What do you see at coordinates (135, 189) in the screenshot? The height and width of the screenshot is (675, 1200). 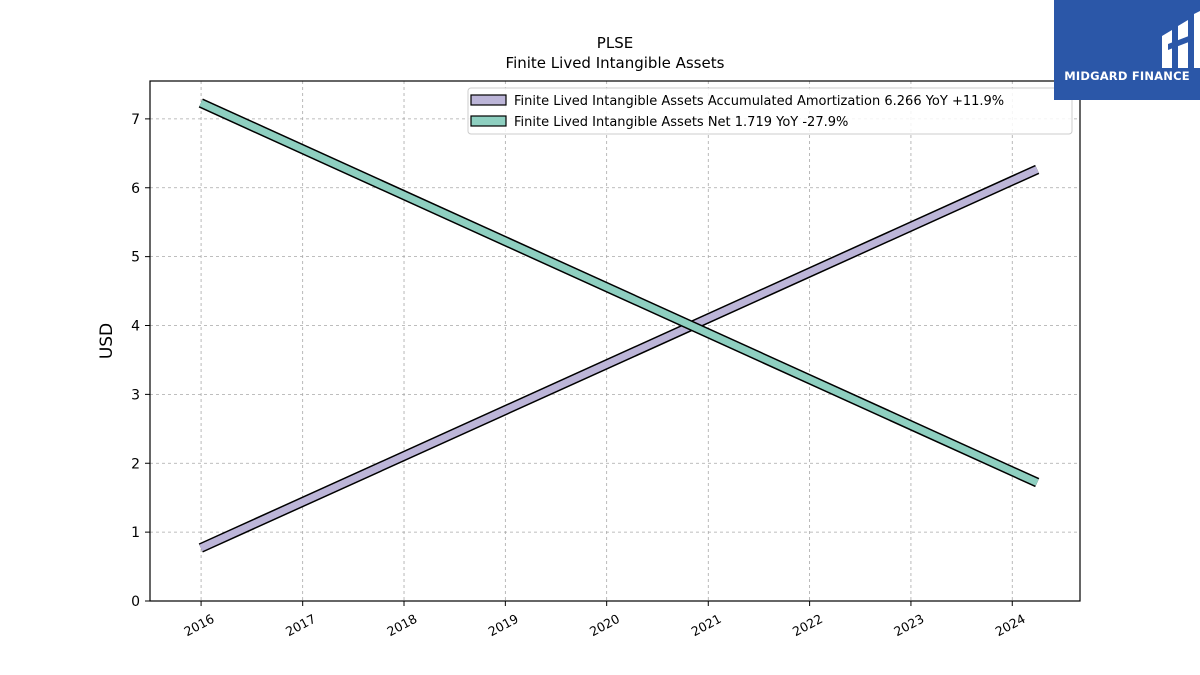 I see `y-tick-label: 6` at bounding box center [135, 189].